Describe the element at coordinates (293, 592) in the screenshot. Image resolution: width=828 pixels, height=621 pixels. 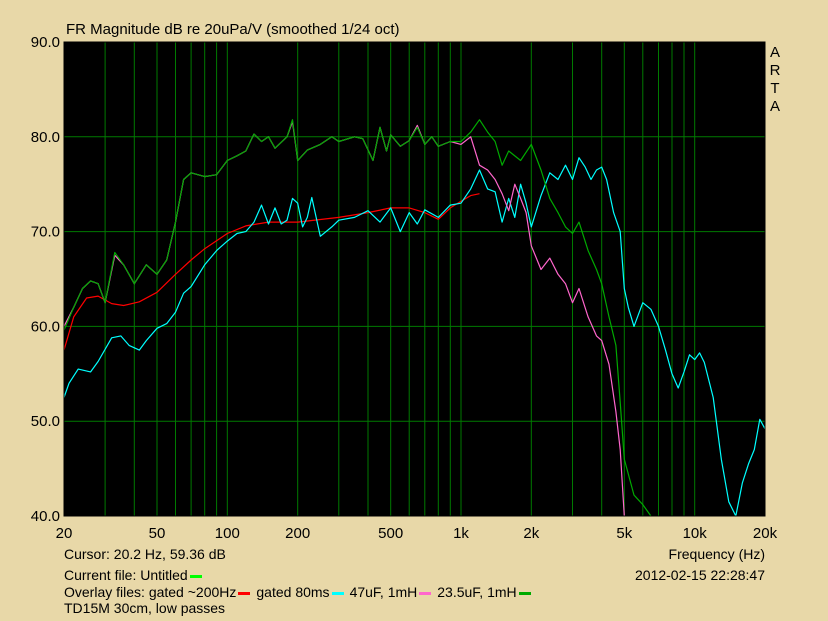
I see `overlay-label-2: gated 80ms` at that location.